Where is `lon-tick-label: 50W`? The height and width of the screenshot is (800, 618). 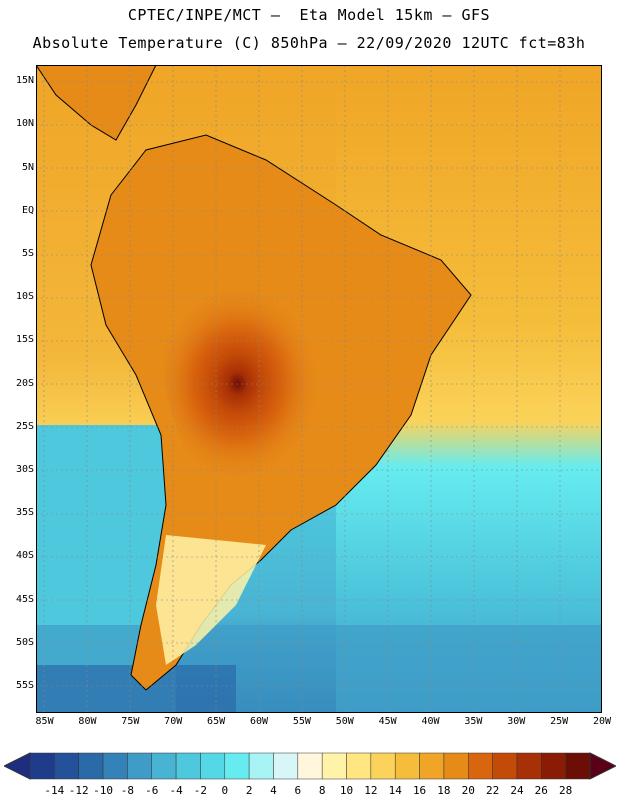
lon-tick-label: 50W is located at coordinates (344, 721).